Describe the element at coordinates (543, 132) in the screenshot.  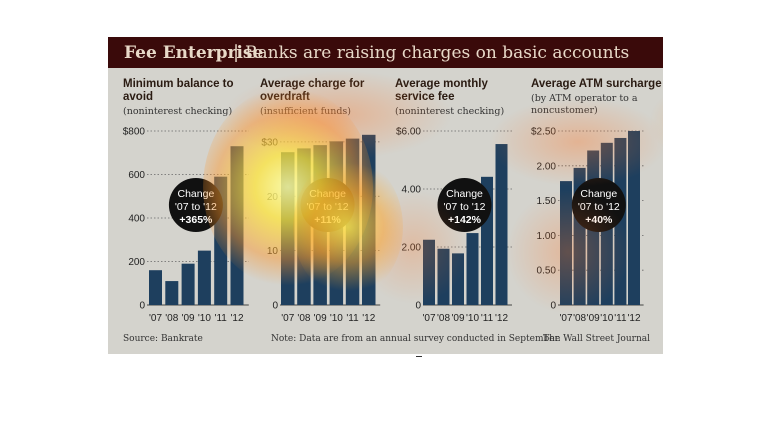
I see `y-tick-label: $2.50` at that location.